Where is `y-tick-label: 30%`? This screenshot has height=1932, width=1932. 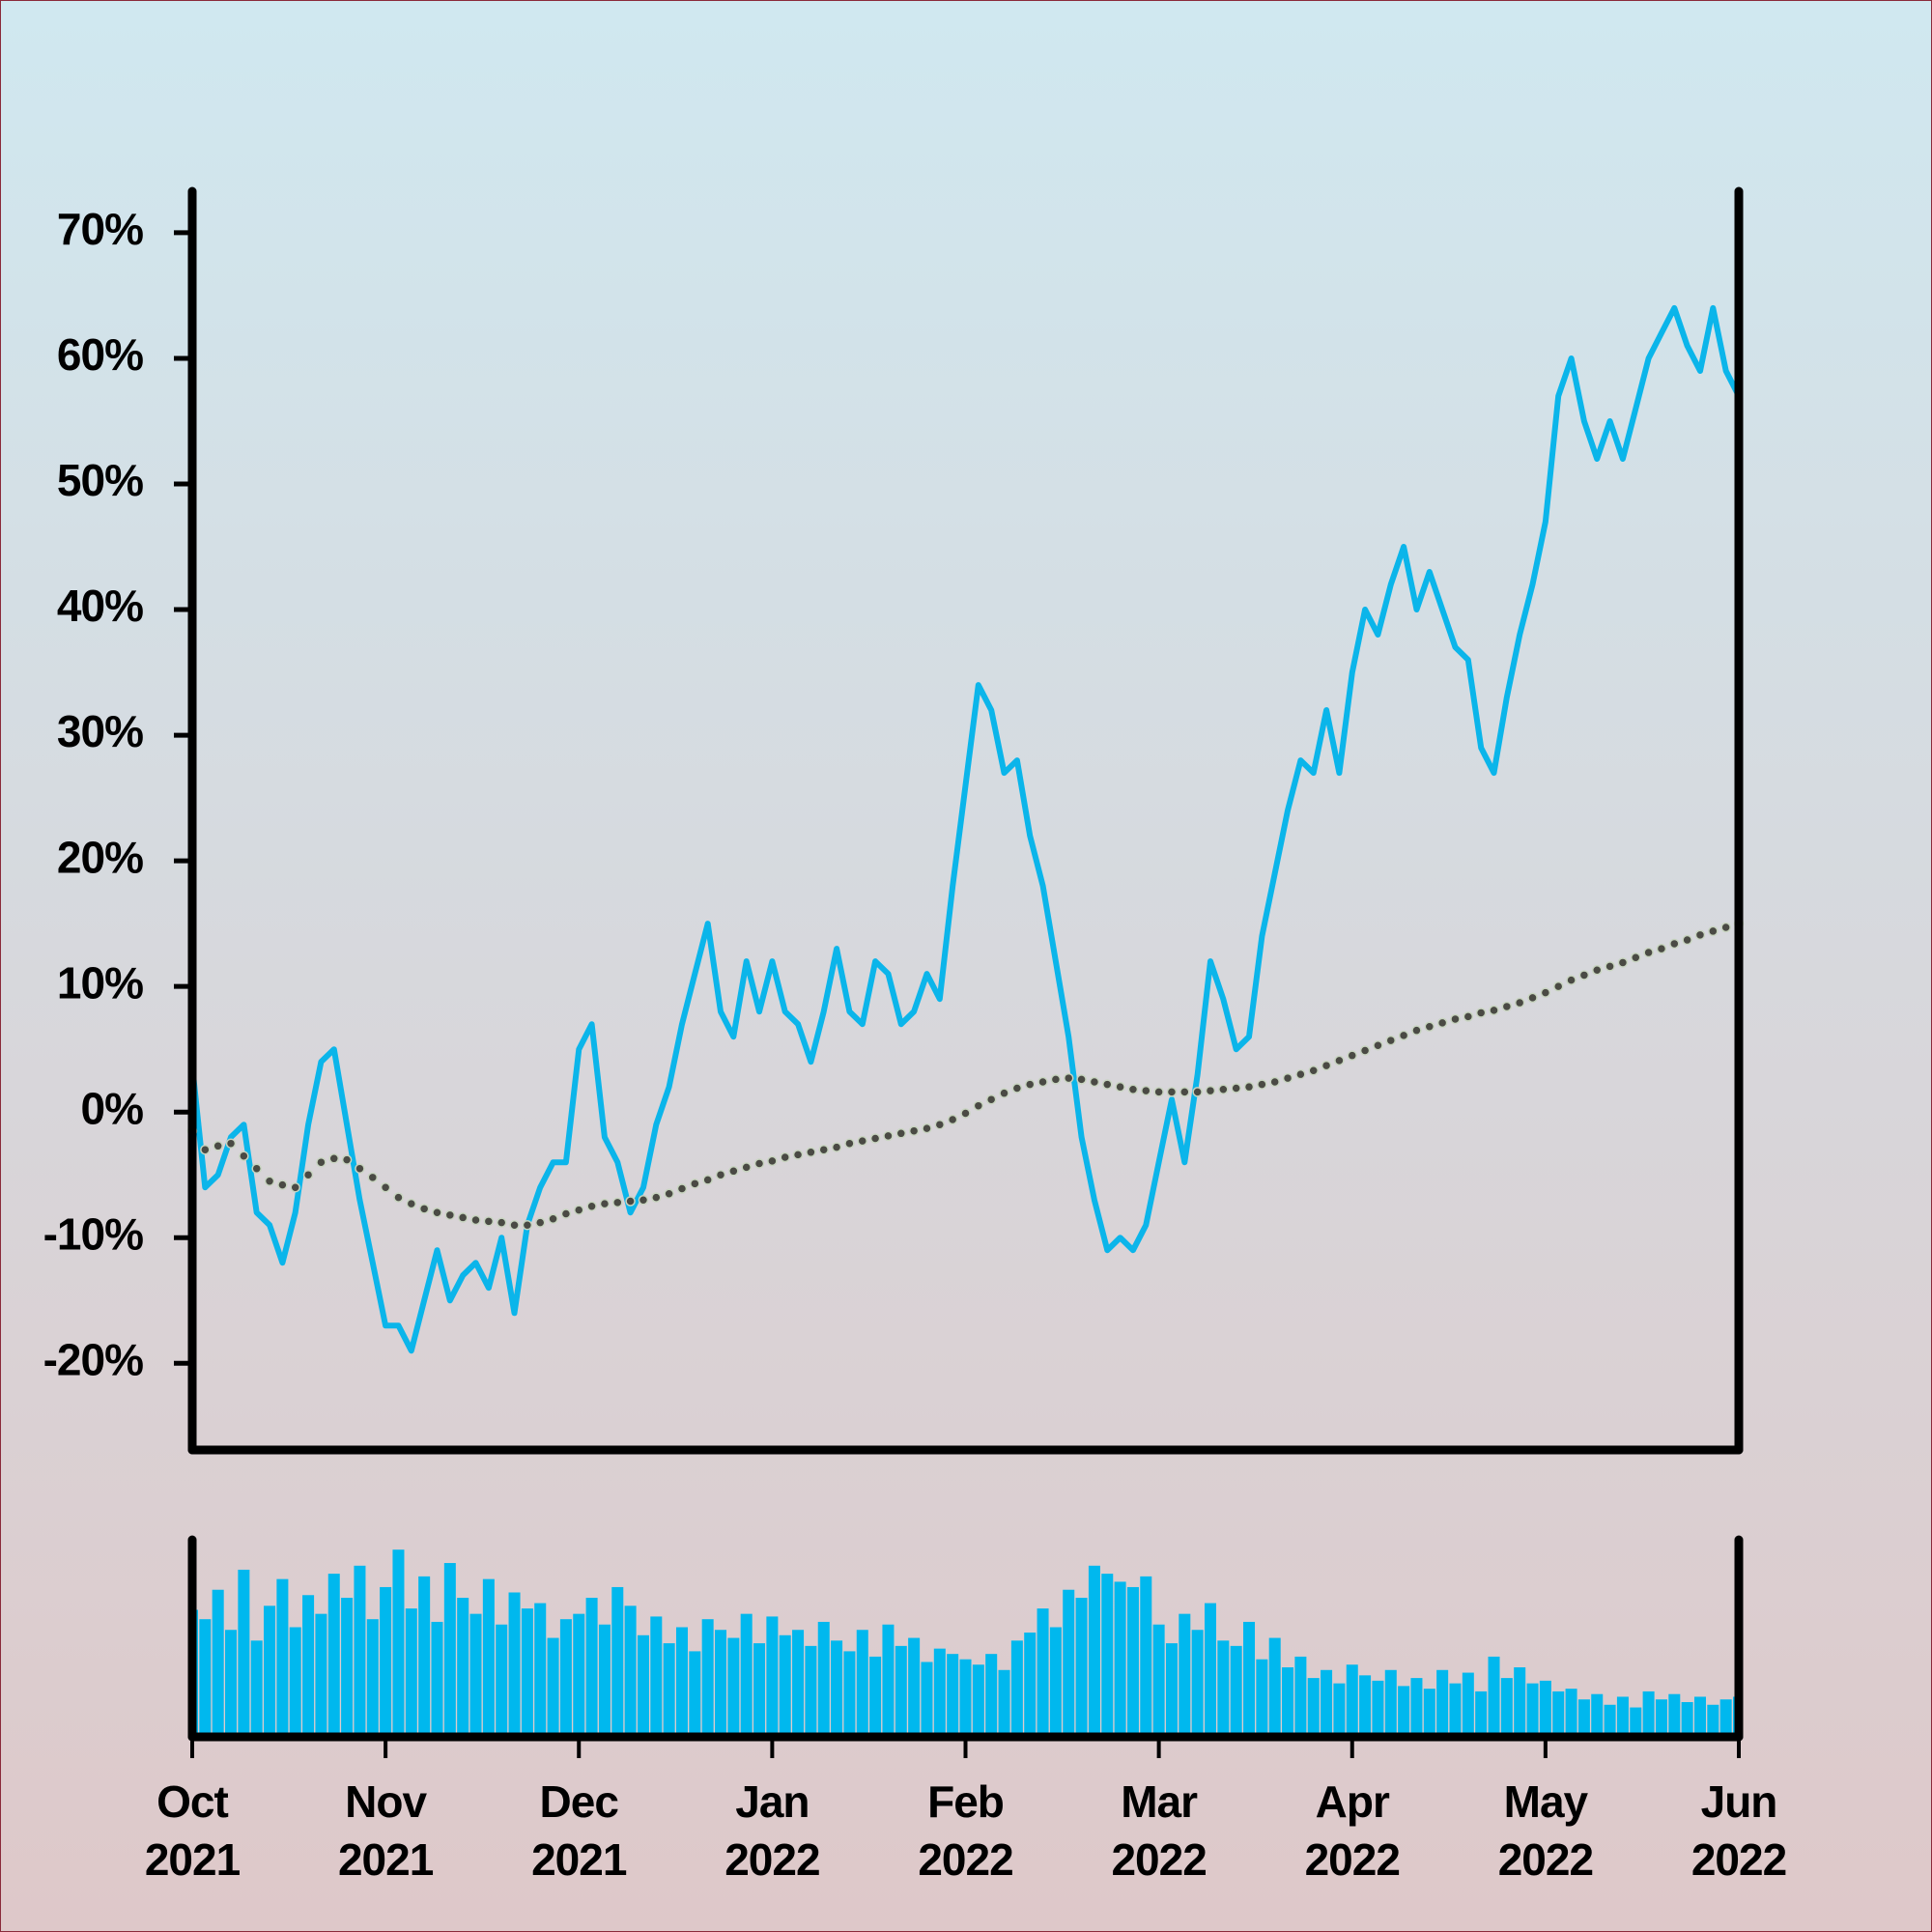
y-tick-label: 30% is located at coordinates (100, 731).